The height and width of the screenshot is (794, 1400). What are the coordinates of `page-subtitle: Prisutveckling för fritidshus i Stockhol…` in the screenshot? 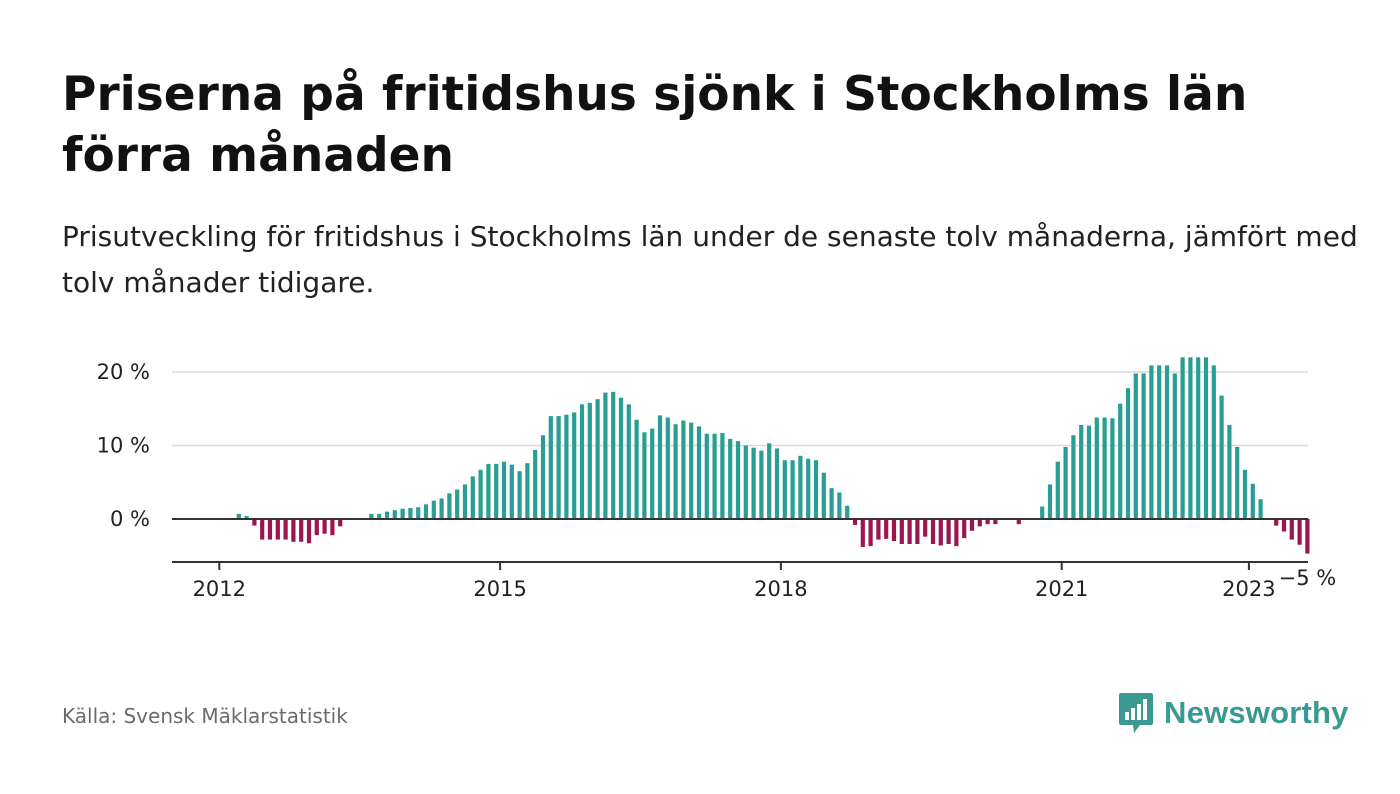 It's located at (710, 259).